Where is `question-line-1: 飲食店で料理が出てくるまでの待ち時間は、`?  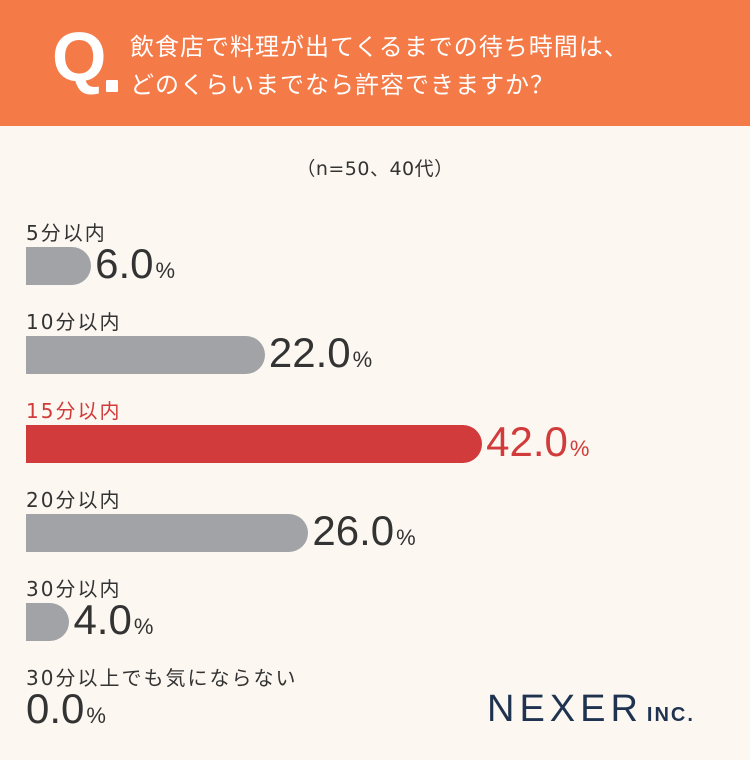 question-line-1: 飲食店で料理が出てくるまでの待ち時間は、 is located at coordinates (379, 47).